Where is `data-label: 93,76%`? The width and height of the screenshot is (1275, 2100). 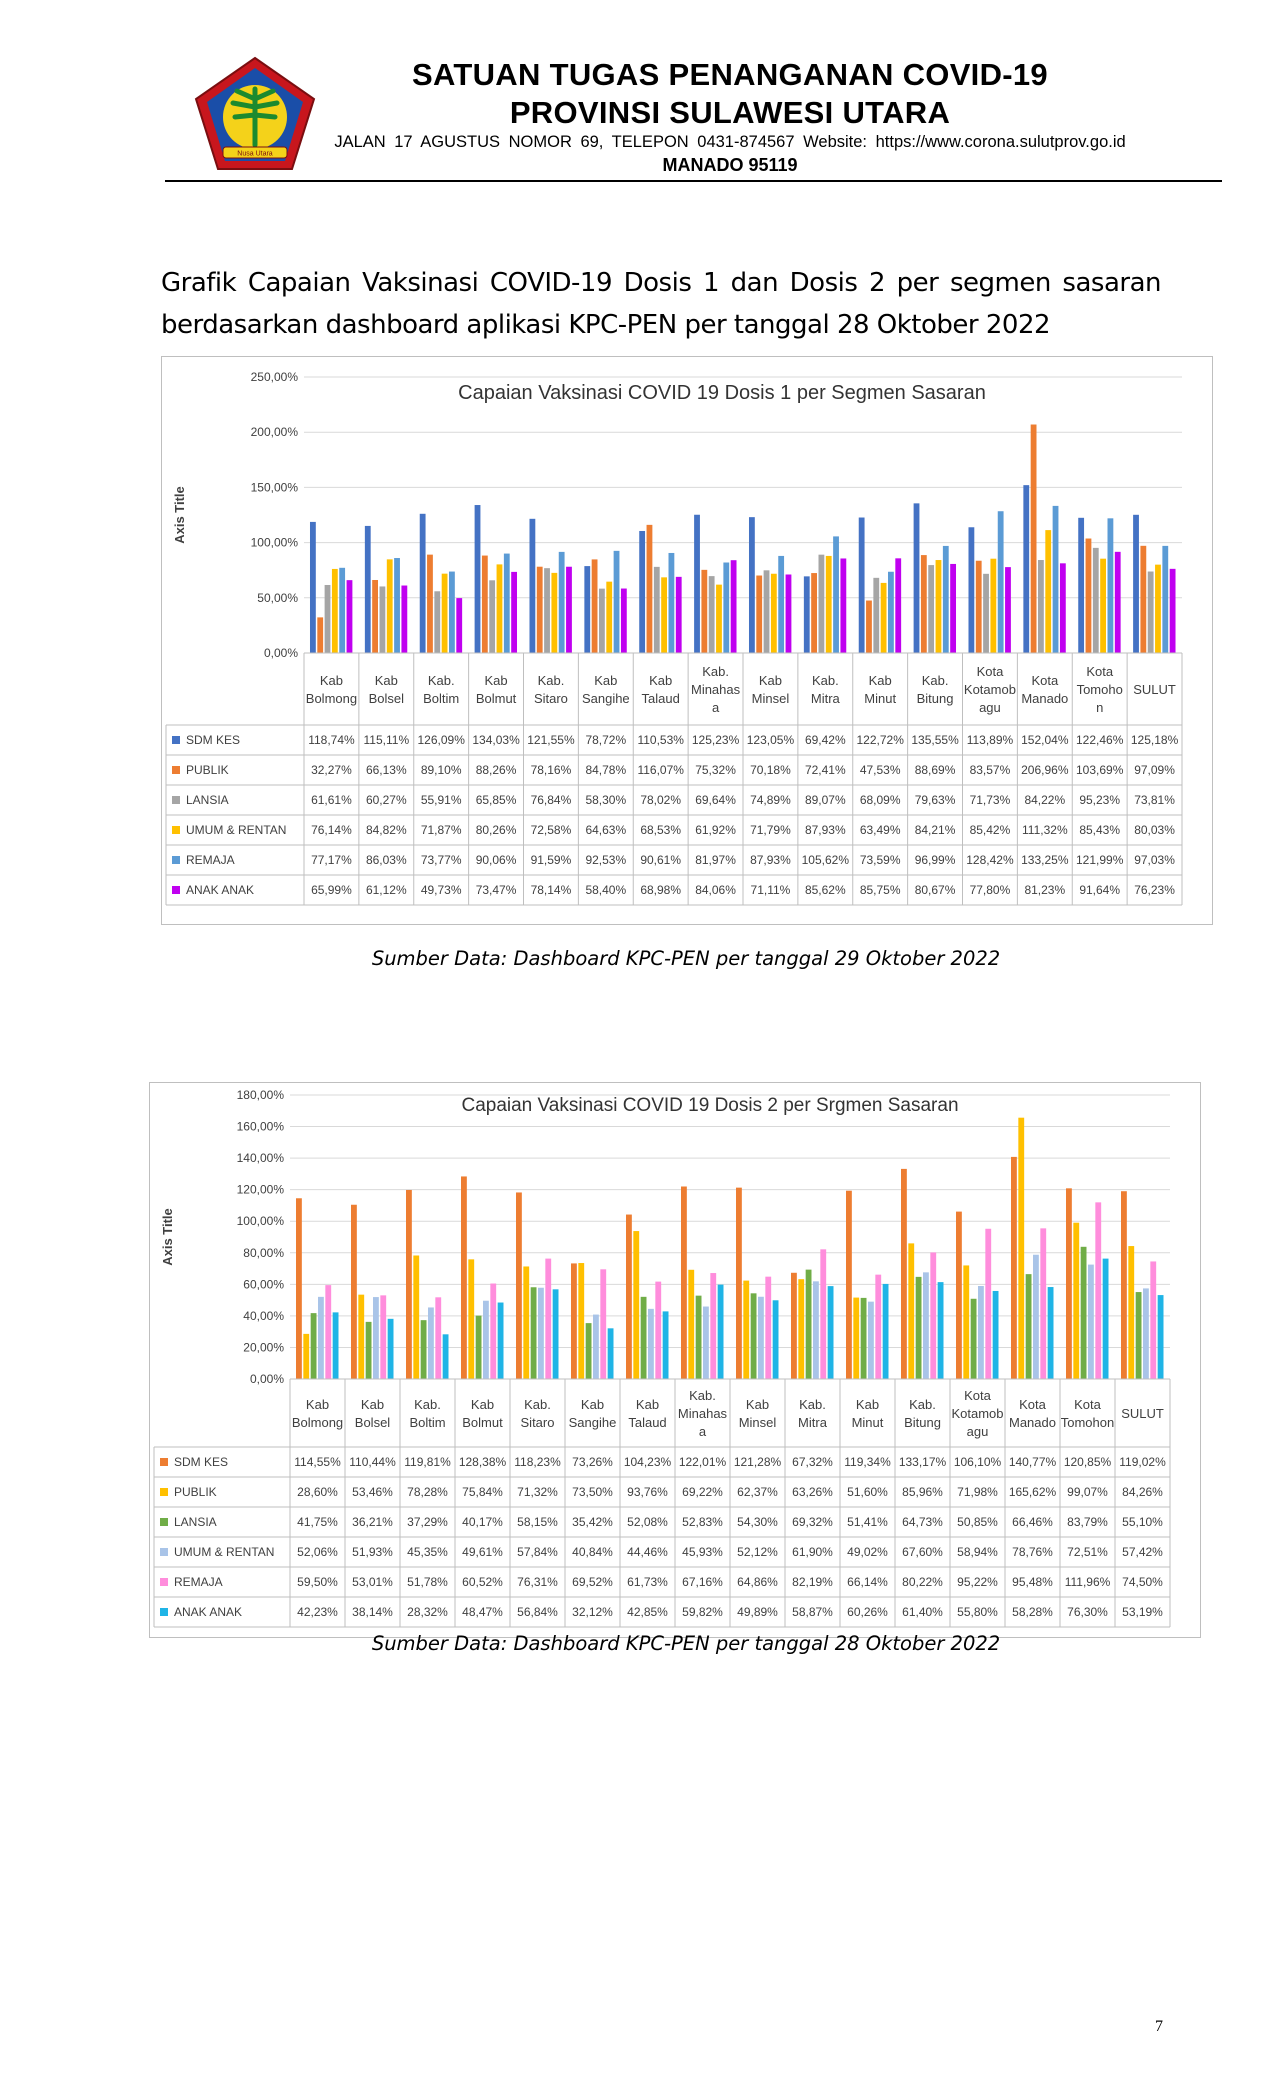
data-label: 93,76% is located at coordinates (647, 1492).